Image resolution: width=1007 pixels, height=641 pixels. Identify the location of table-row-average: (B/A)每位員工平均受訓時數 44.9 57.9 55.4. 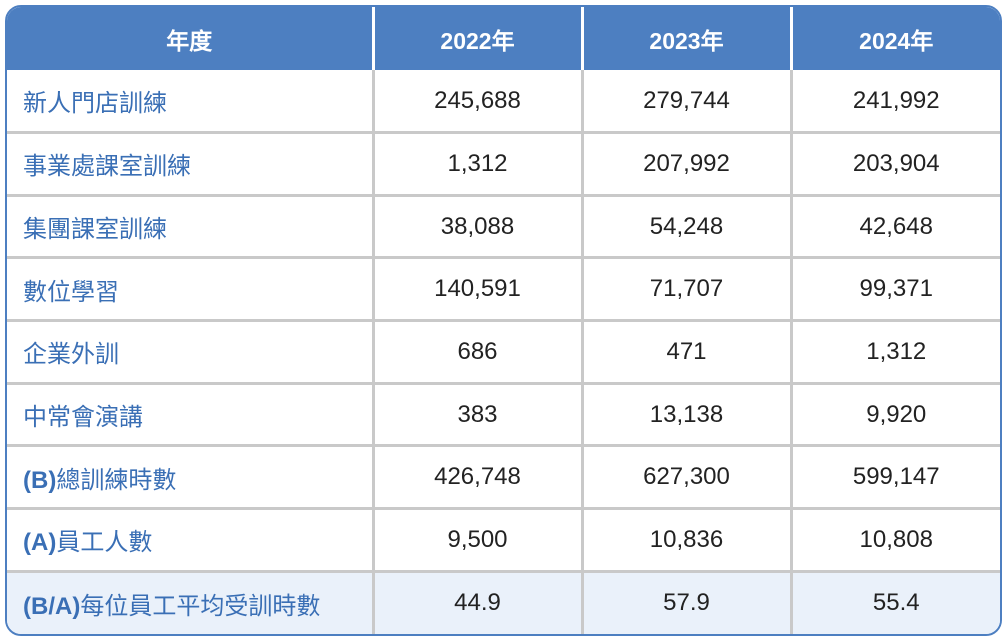
(503, 601).